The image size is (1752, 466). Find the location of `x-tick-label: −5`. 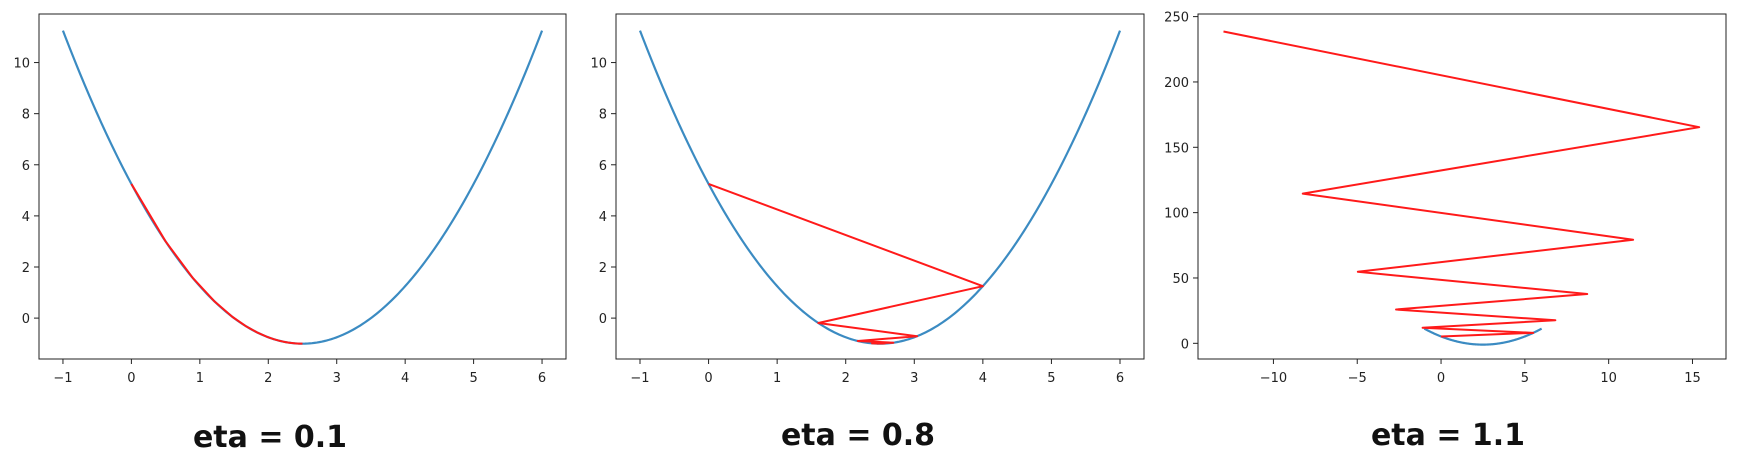

x-tick-label: −5 is located at coordinates (1357, 378).